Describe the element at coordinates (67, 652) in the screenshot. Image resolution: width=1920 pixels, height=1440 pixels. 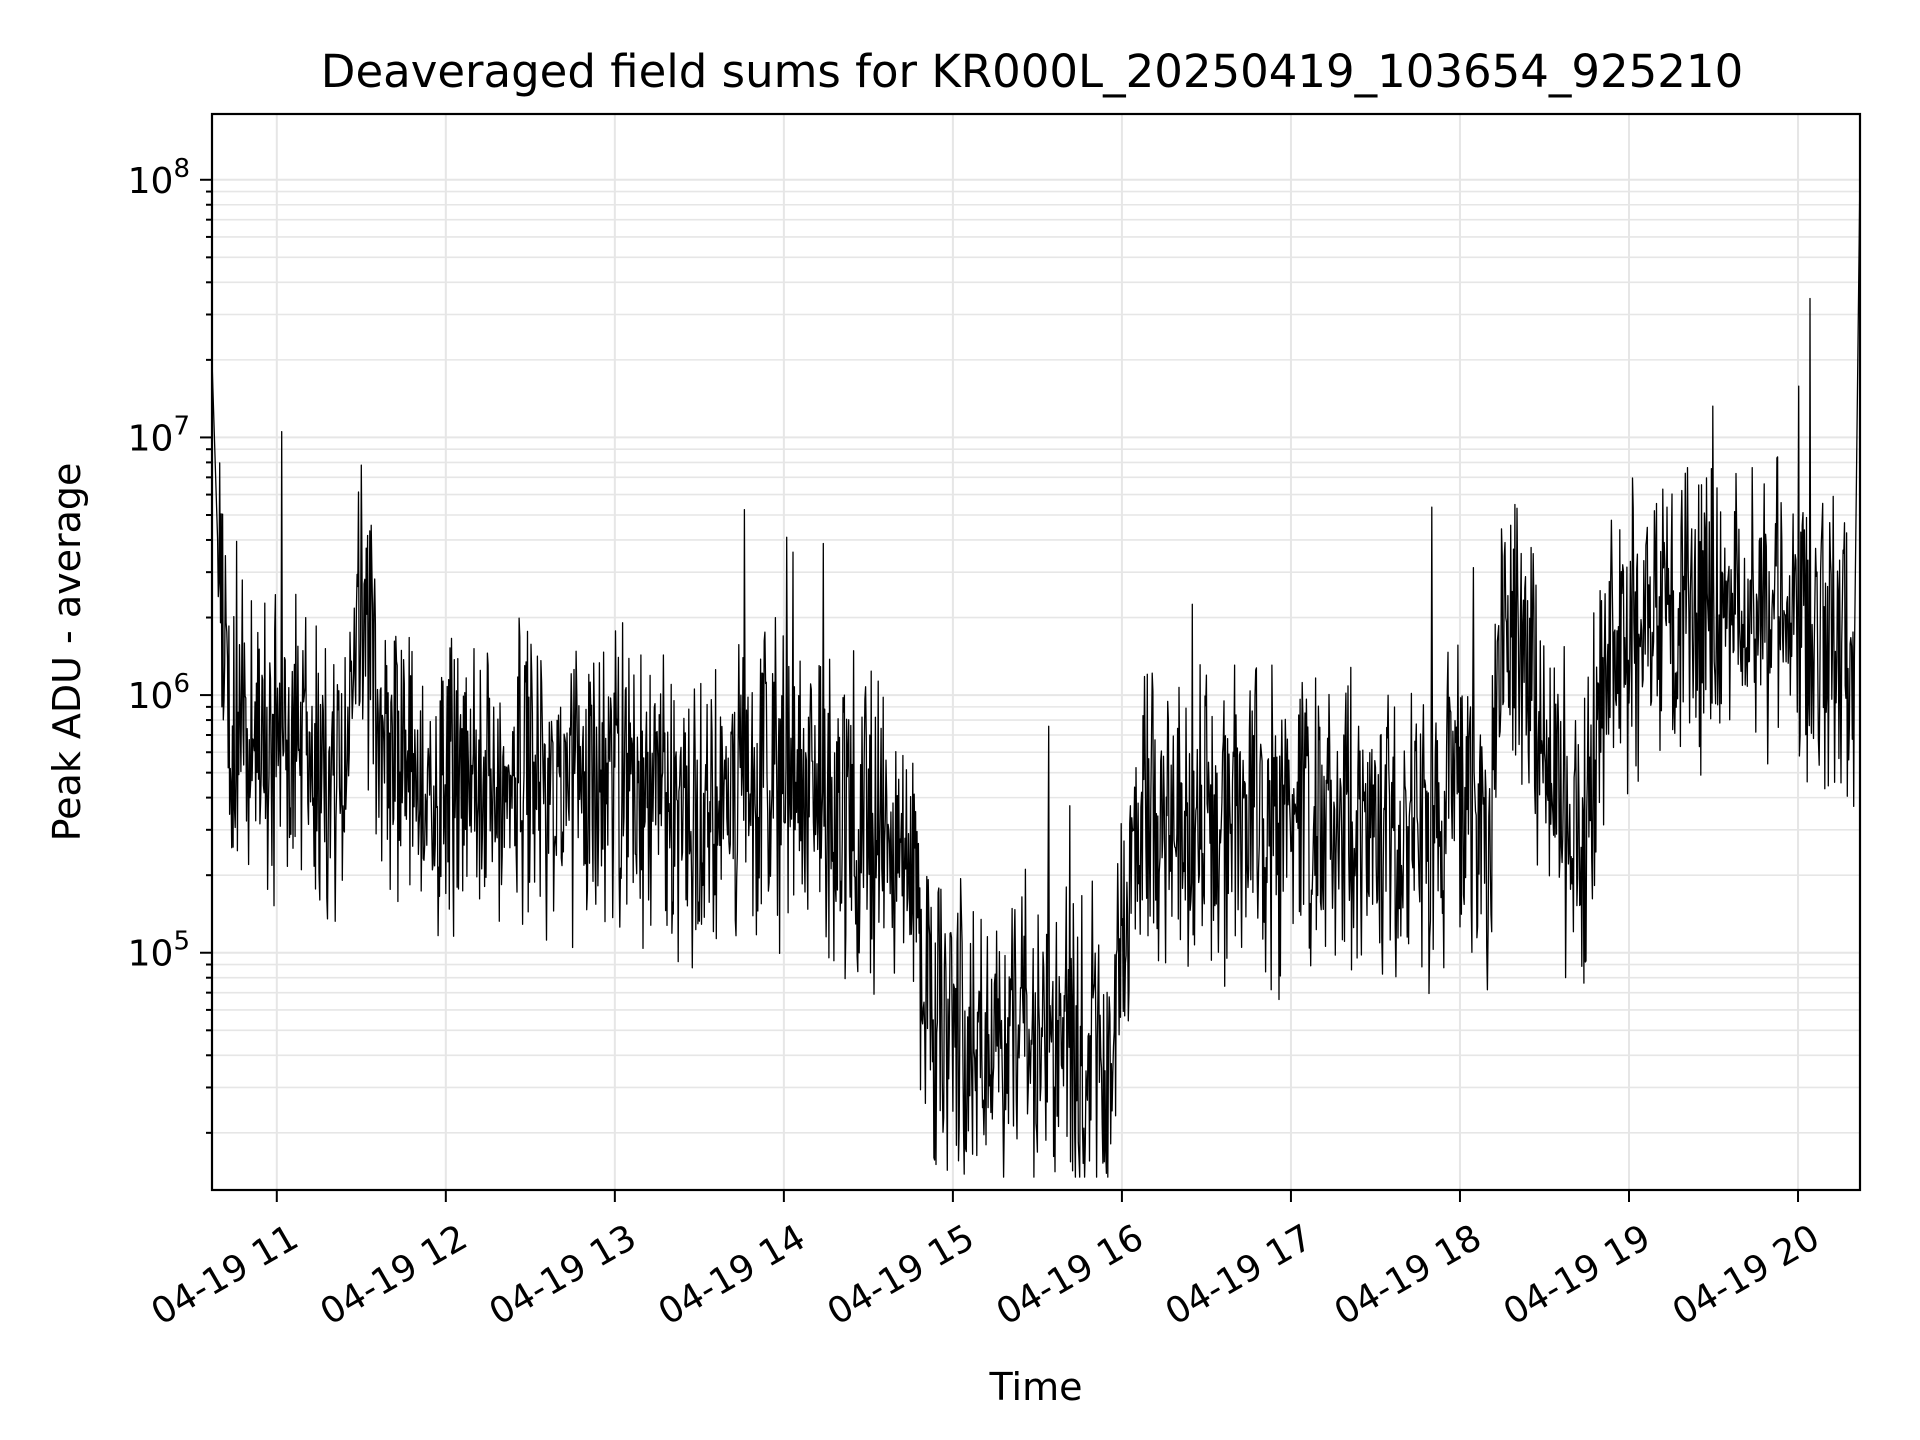
I see `y-axis-label: Peak ADU - average` at that location.